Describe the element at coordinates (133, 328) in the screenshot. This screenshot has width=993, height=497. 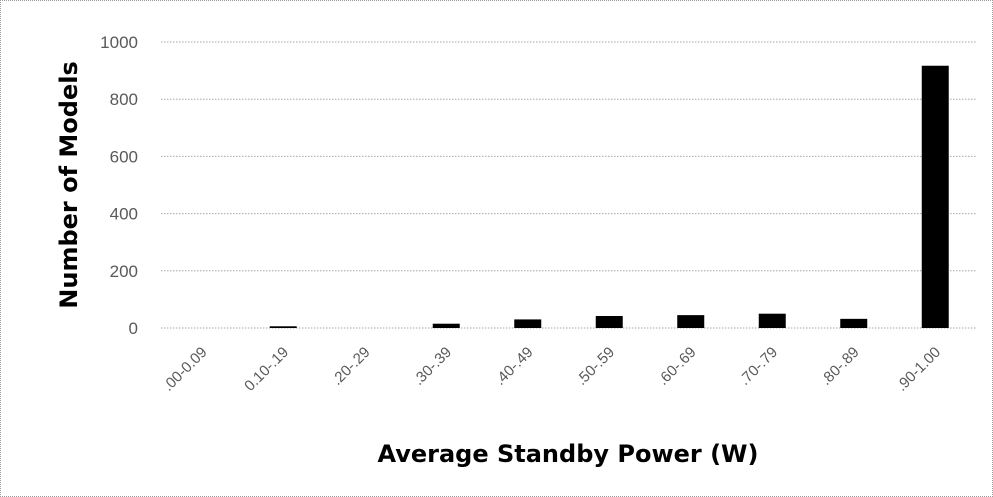
I see `y-tick-label: 0` at that location.